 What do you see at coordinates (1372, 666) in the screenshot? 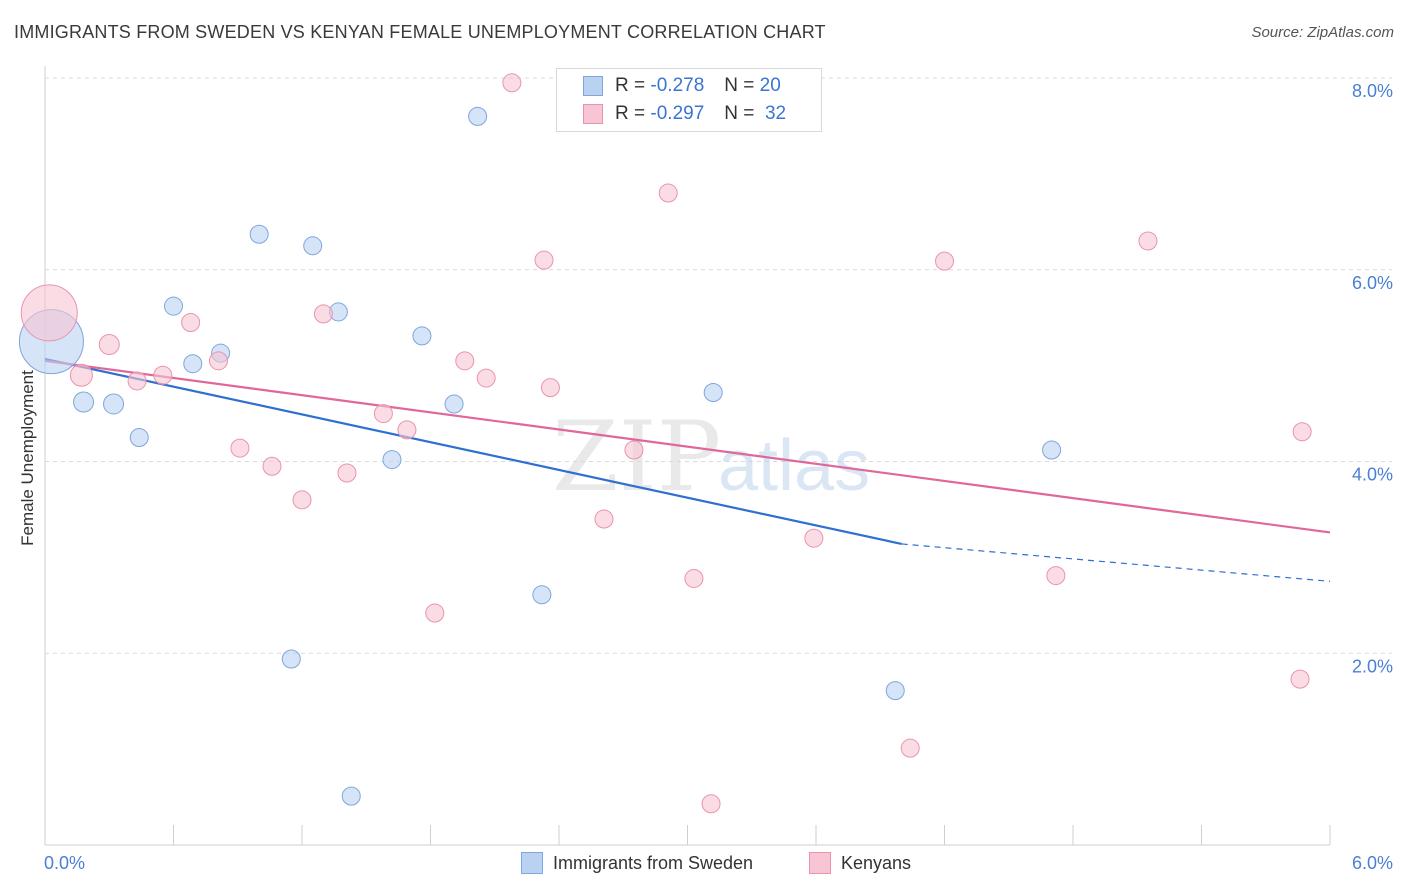
I see `y-tick-label: 2.0%` at bounding box center [1372, 666].